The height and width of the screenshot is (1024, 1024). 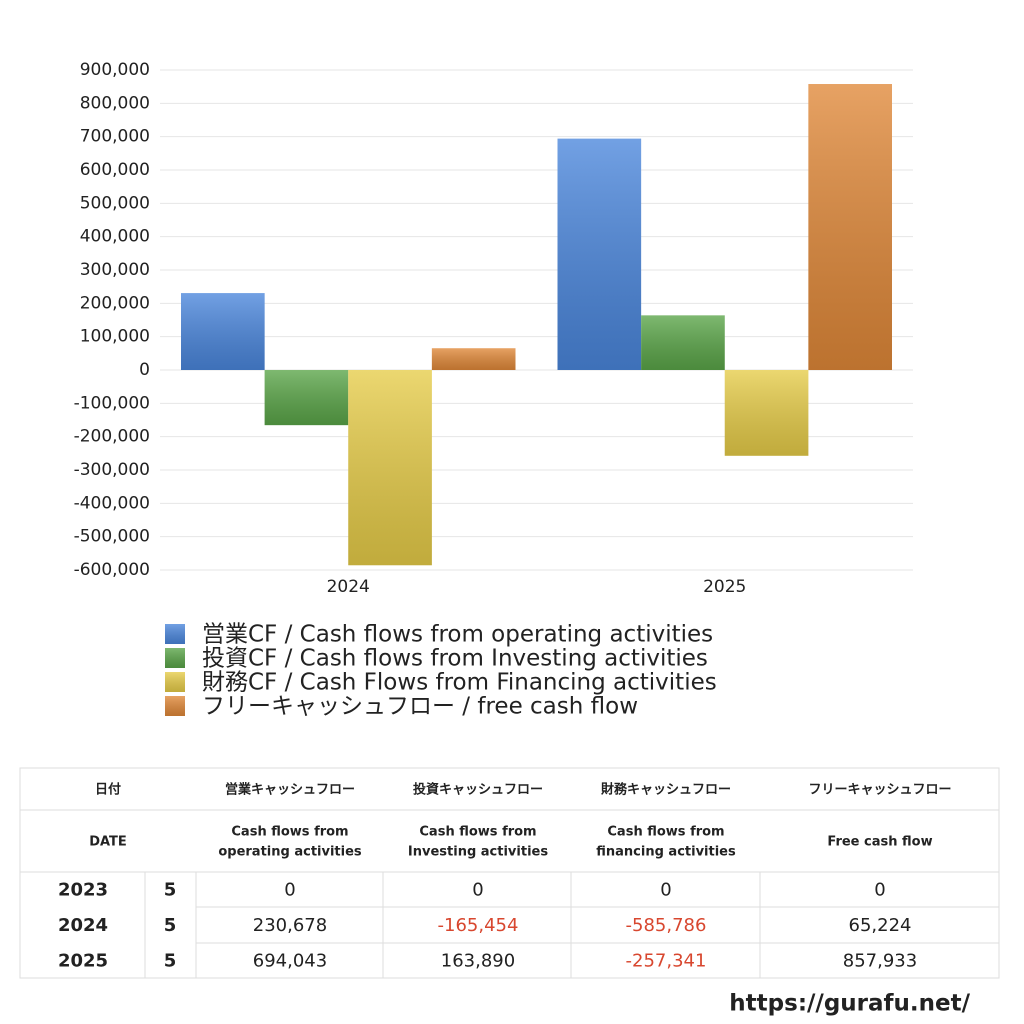 What do you see at coordinates (112, 503) in the screenshot?
I see `y-tick-label: -400,000` at bounding box center [112, 503].